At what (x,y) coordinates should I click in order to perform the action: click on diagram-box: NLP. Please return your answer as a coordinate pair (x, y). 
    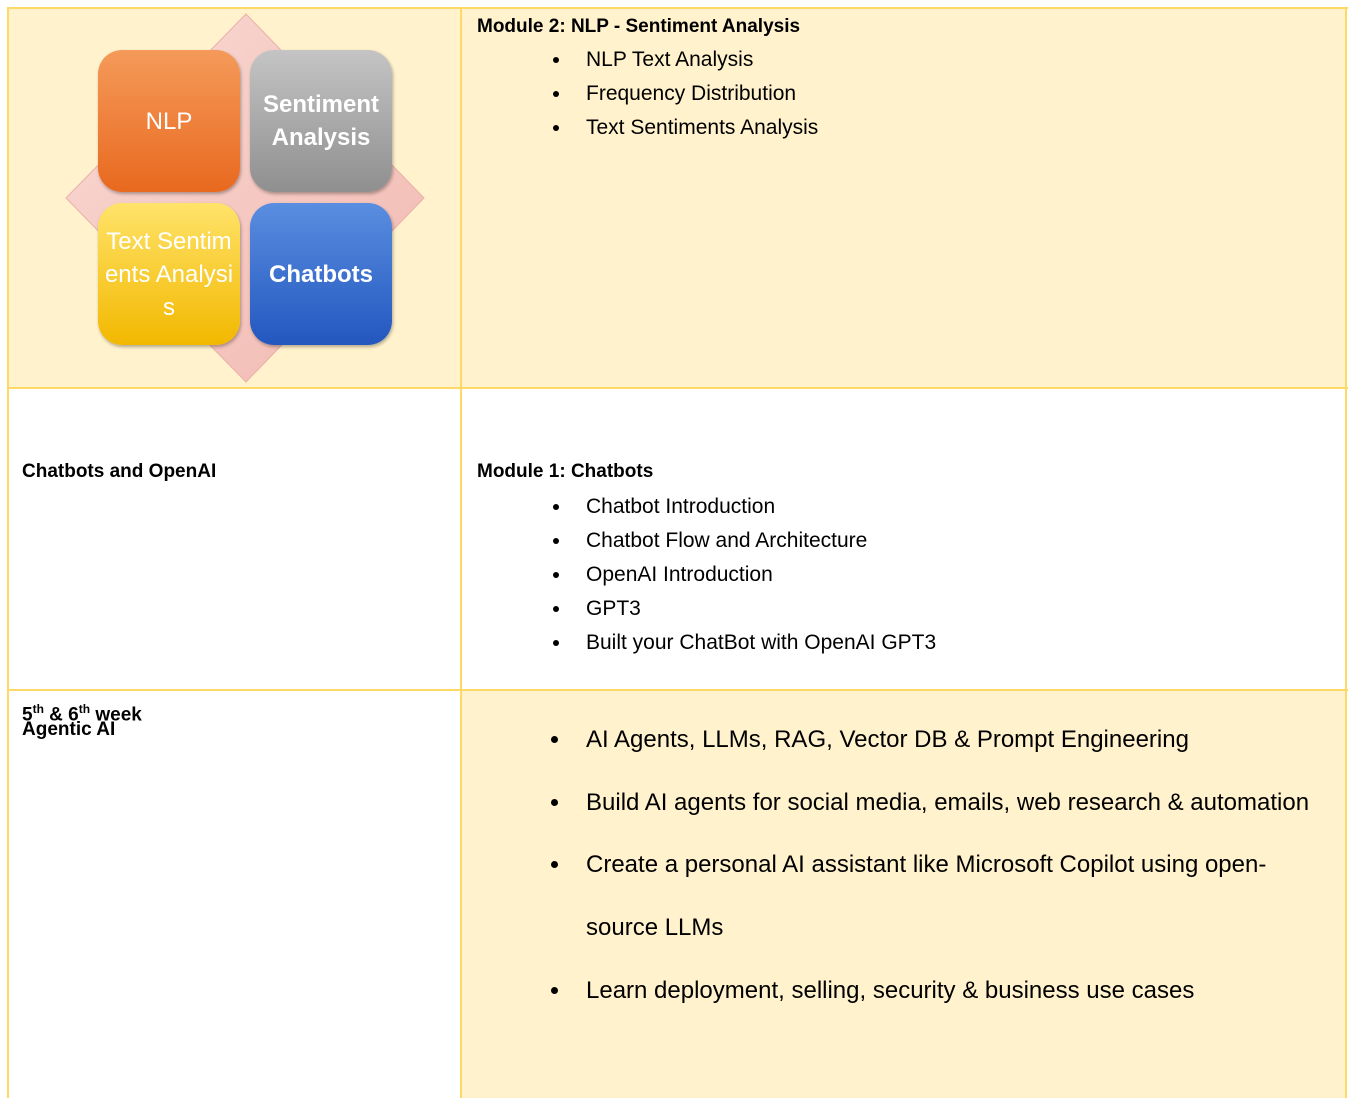
    Looking at the image, I should click on (169, 121).